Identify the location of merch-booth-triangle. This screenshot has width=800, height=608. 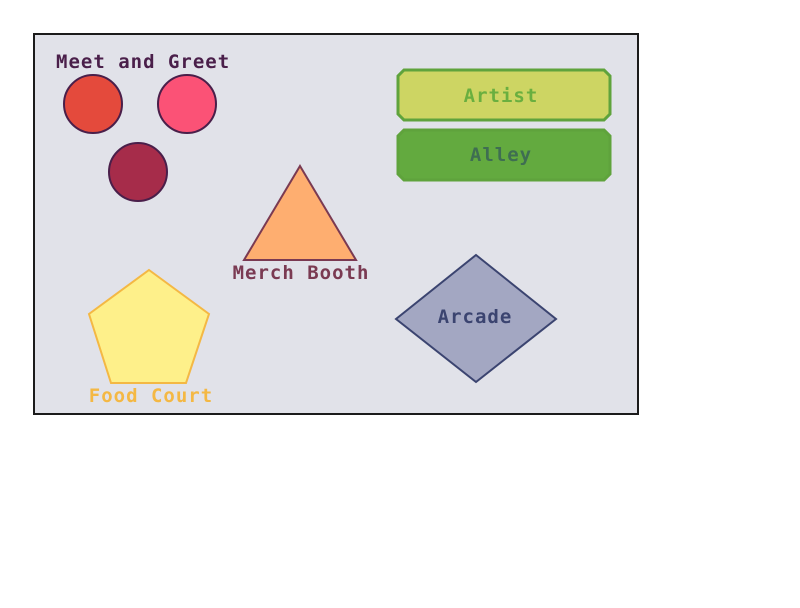
(300, 212).